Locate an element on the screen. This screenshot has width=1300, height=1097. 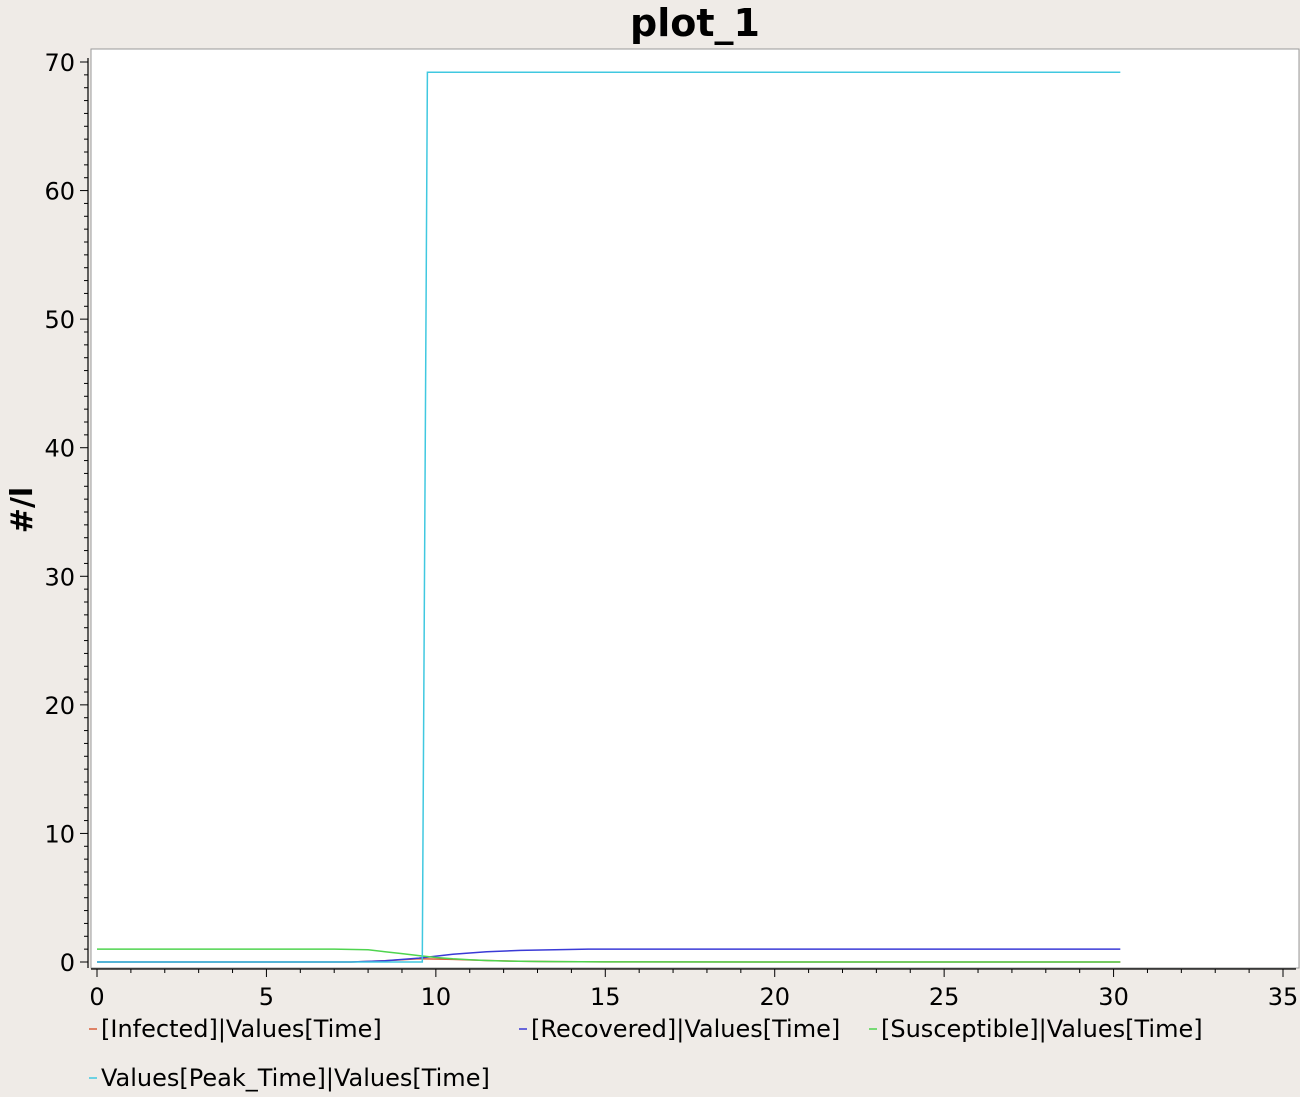
x-tick-label: 10 is located at coordinates (436, 997).